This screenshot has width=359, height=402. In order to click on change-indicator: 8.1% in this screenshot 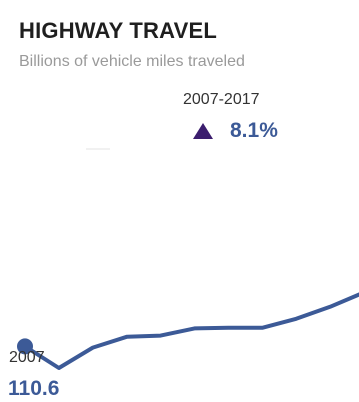, I will do `click(235, 131)`.